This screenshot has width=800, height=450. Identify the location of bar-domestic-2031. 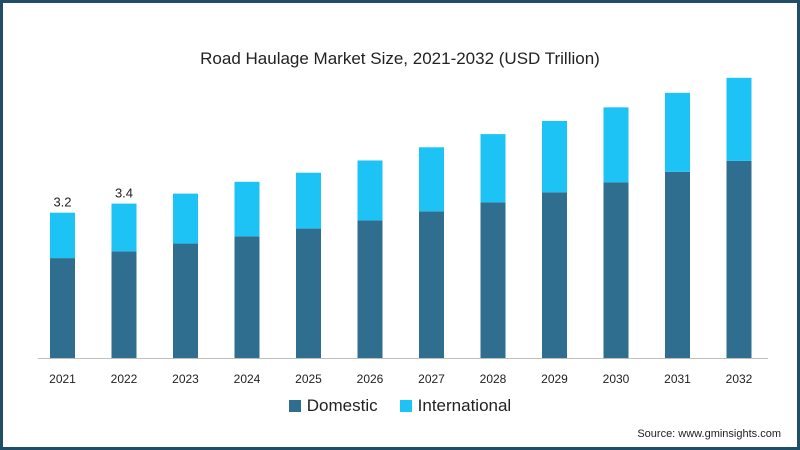
(677, 264).